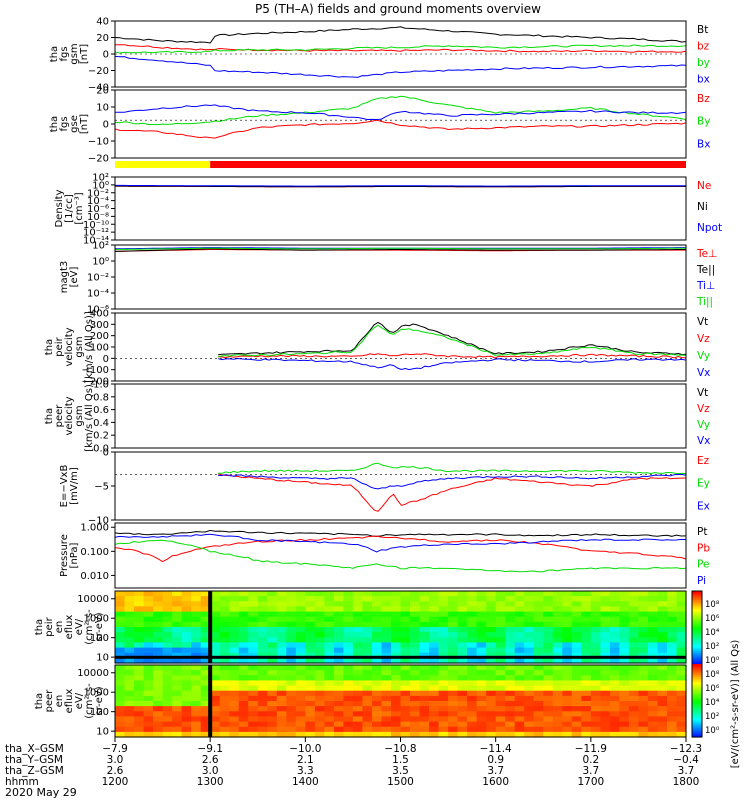 Image resolution: width=750 pixels, height=800 pixels. Describe the element at coordinates (400, 556) in the screenshot. I see `series-line-Pe` at that location.